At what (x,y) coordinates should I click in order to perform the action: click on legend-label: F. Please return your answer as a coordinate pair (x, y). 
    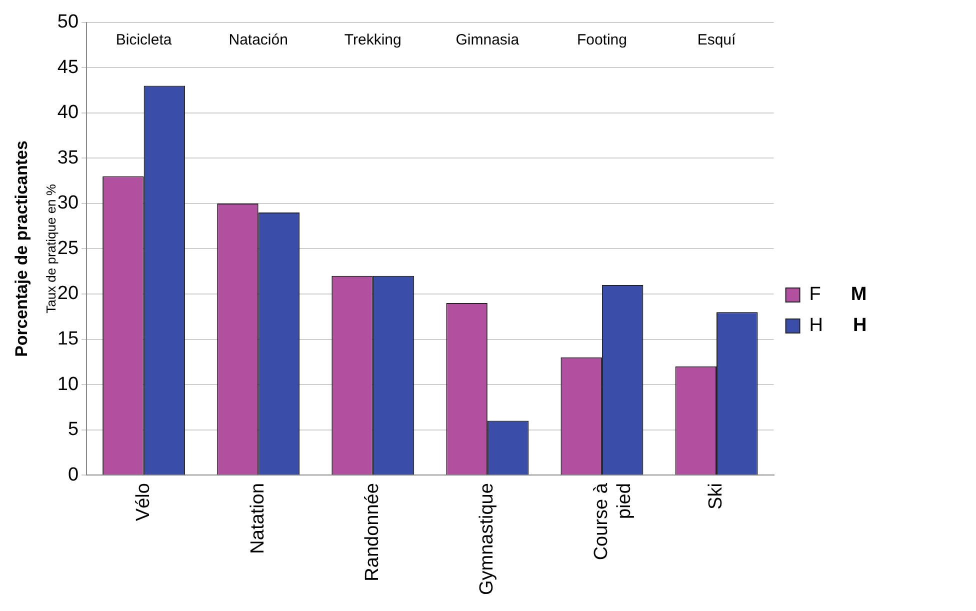
    Looking at the image, I should click on (815, 295).